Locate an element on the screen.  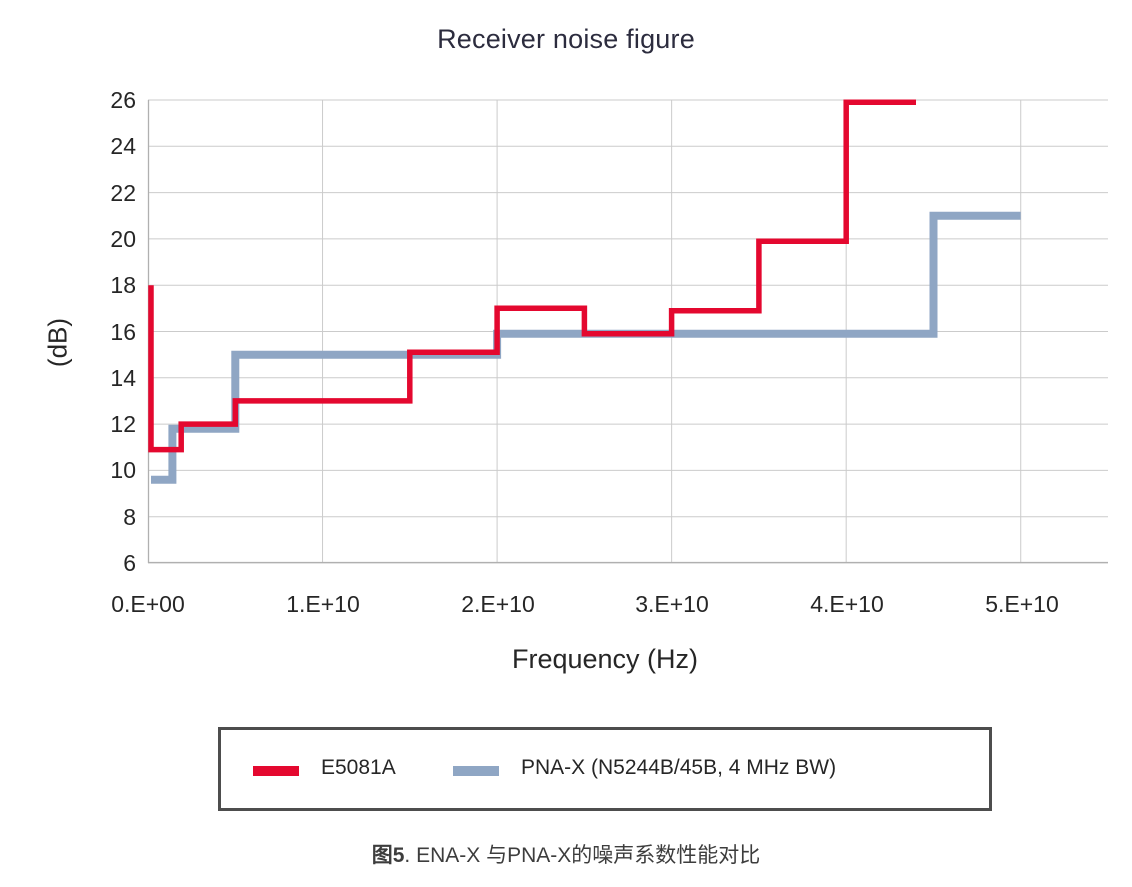
y-tick-label: 26 is located at coordinates (123, 100).